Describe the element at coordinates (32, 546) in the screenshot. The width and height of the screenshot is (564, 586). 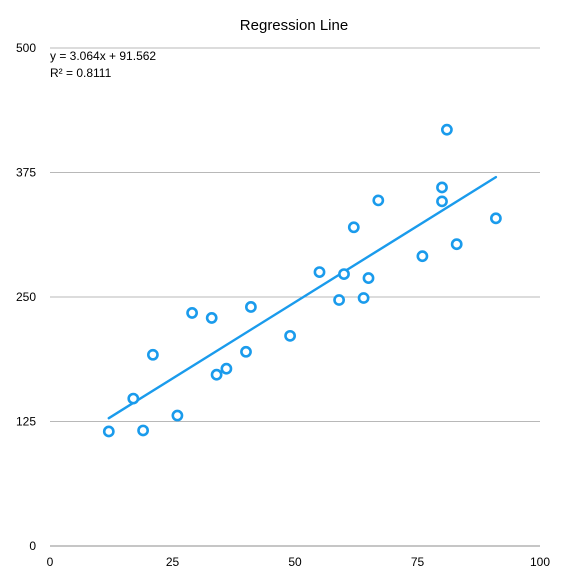
I see `y-tick-label: 0` at that location.